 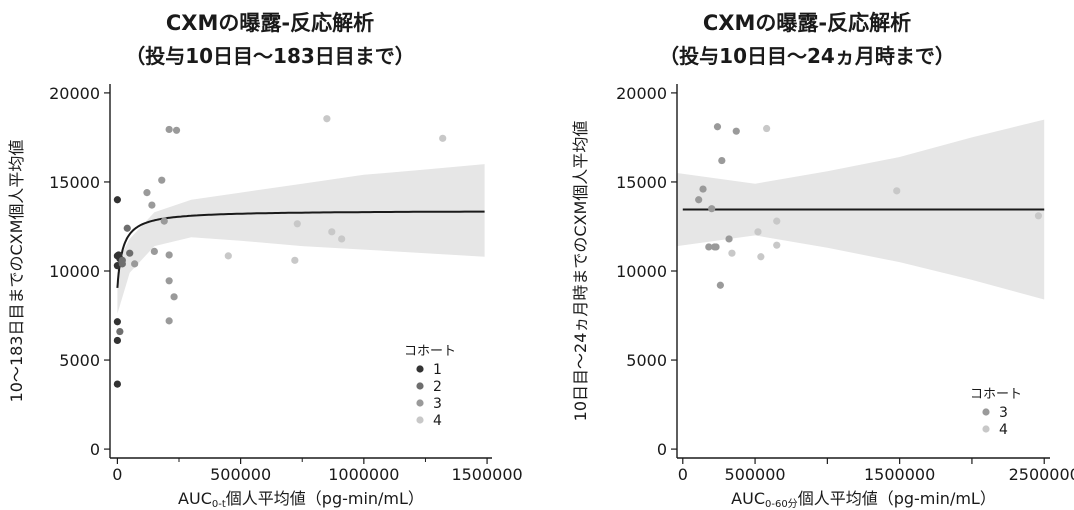 I want to click on x-tick-label: 2500000, so click(x=1041, y=474).